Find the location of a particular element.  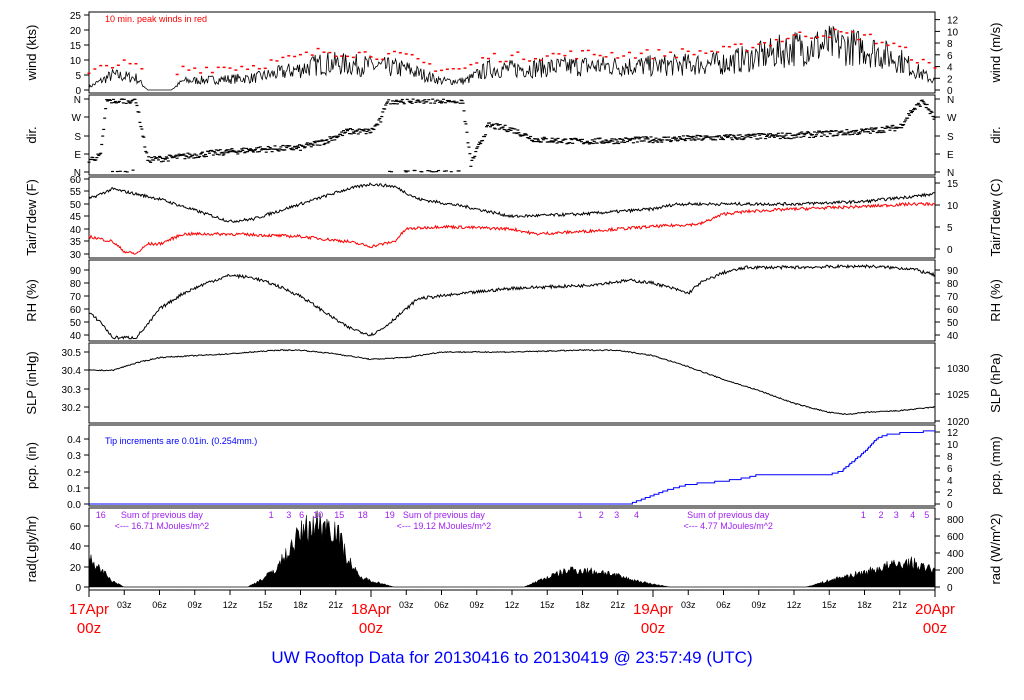

y-tick-label-right: W is located at coordinates (952, 118).